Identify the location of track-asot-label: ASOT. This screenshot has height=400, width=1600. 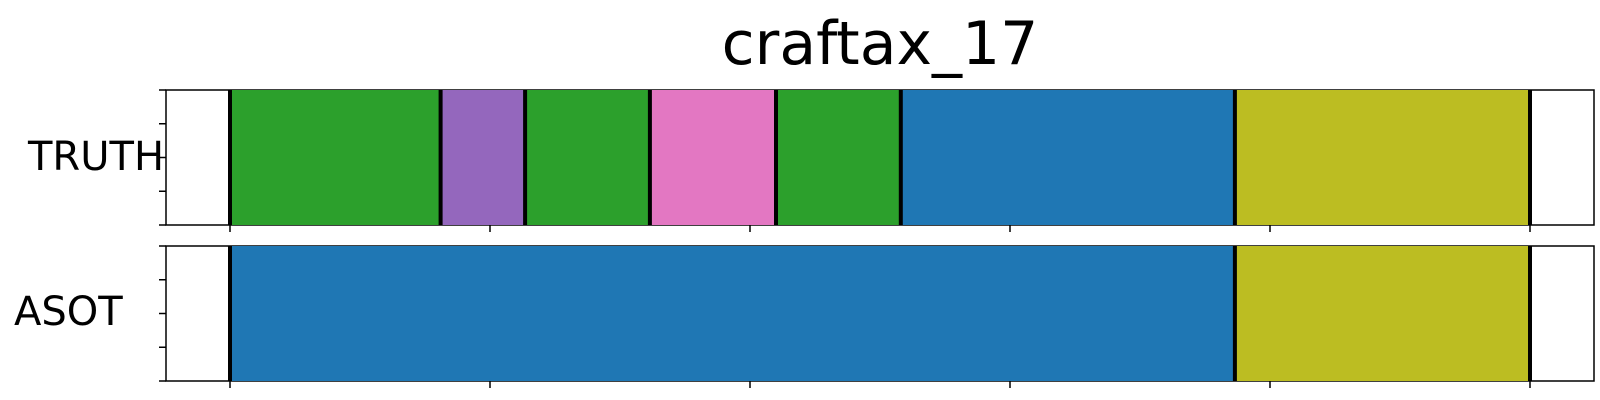
(68, 312).